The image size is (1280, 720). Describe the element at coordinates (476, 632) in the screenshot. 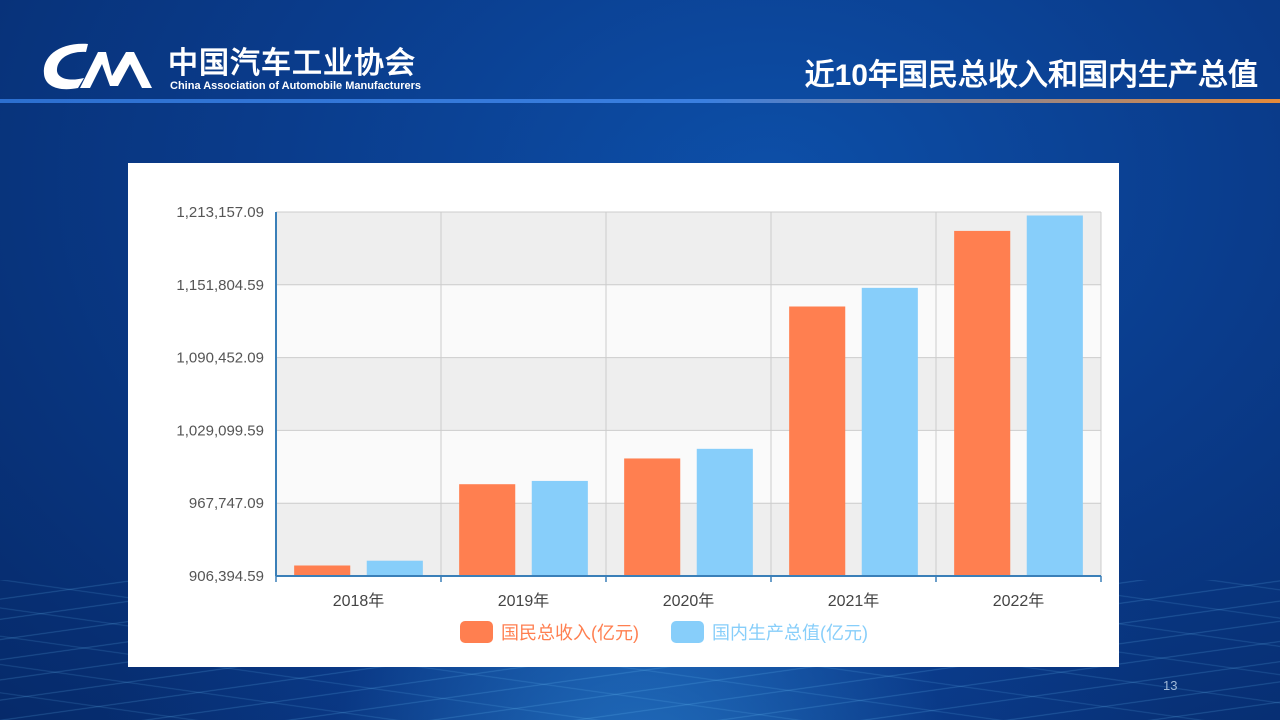

I see `legend-swatch-gni` at that location.